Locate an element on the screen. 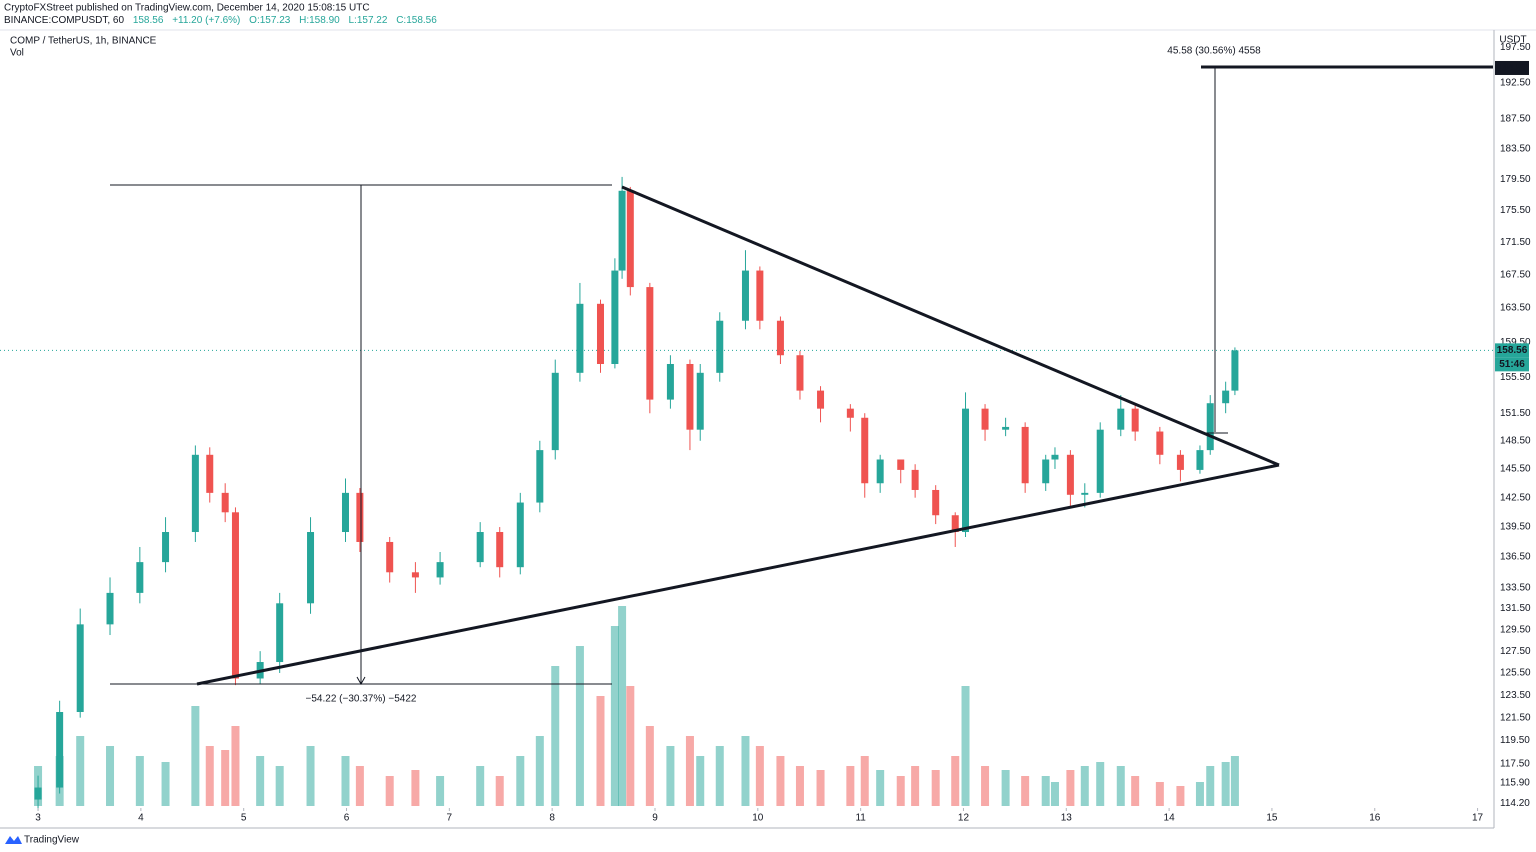  y-tick-label: 192.50 is located at coordinates (1515, 82).